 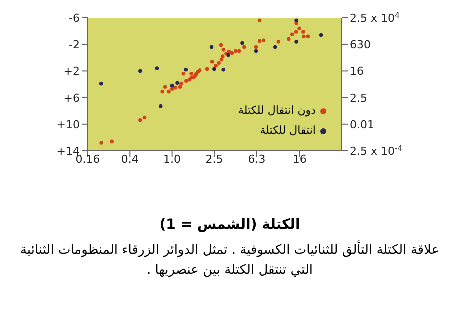 I want to click on y-tick-label: +6, so click(x=72, y=98).